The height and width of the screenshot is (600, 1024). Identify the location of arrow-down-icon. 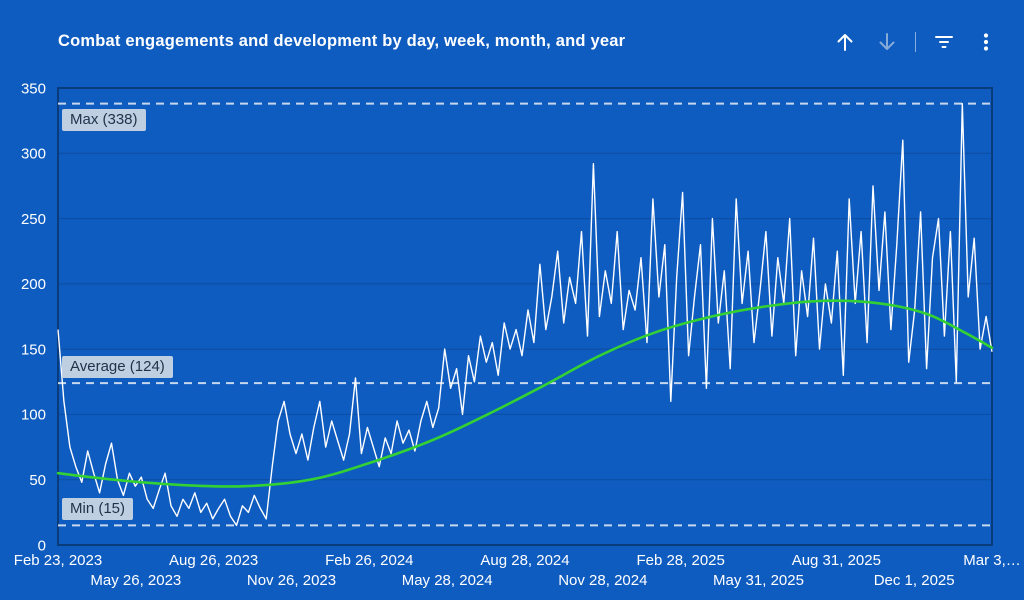
(887, 41).